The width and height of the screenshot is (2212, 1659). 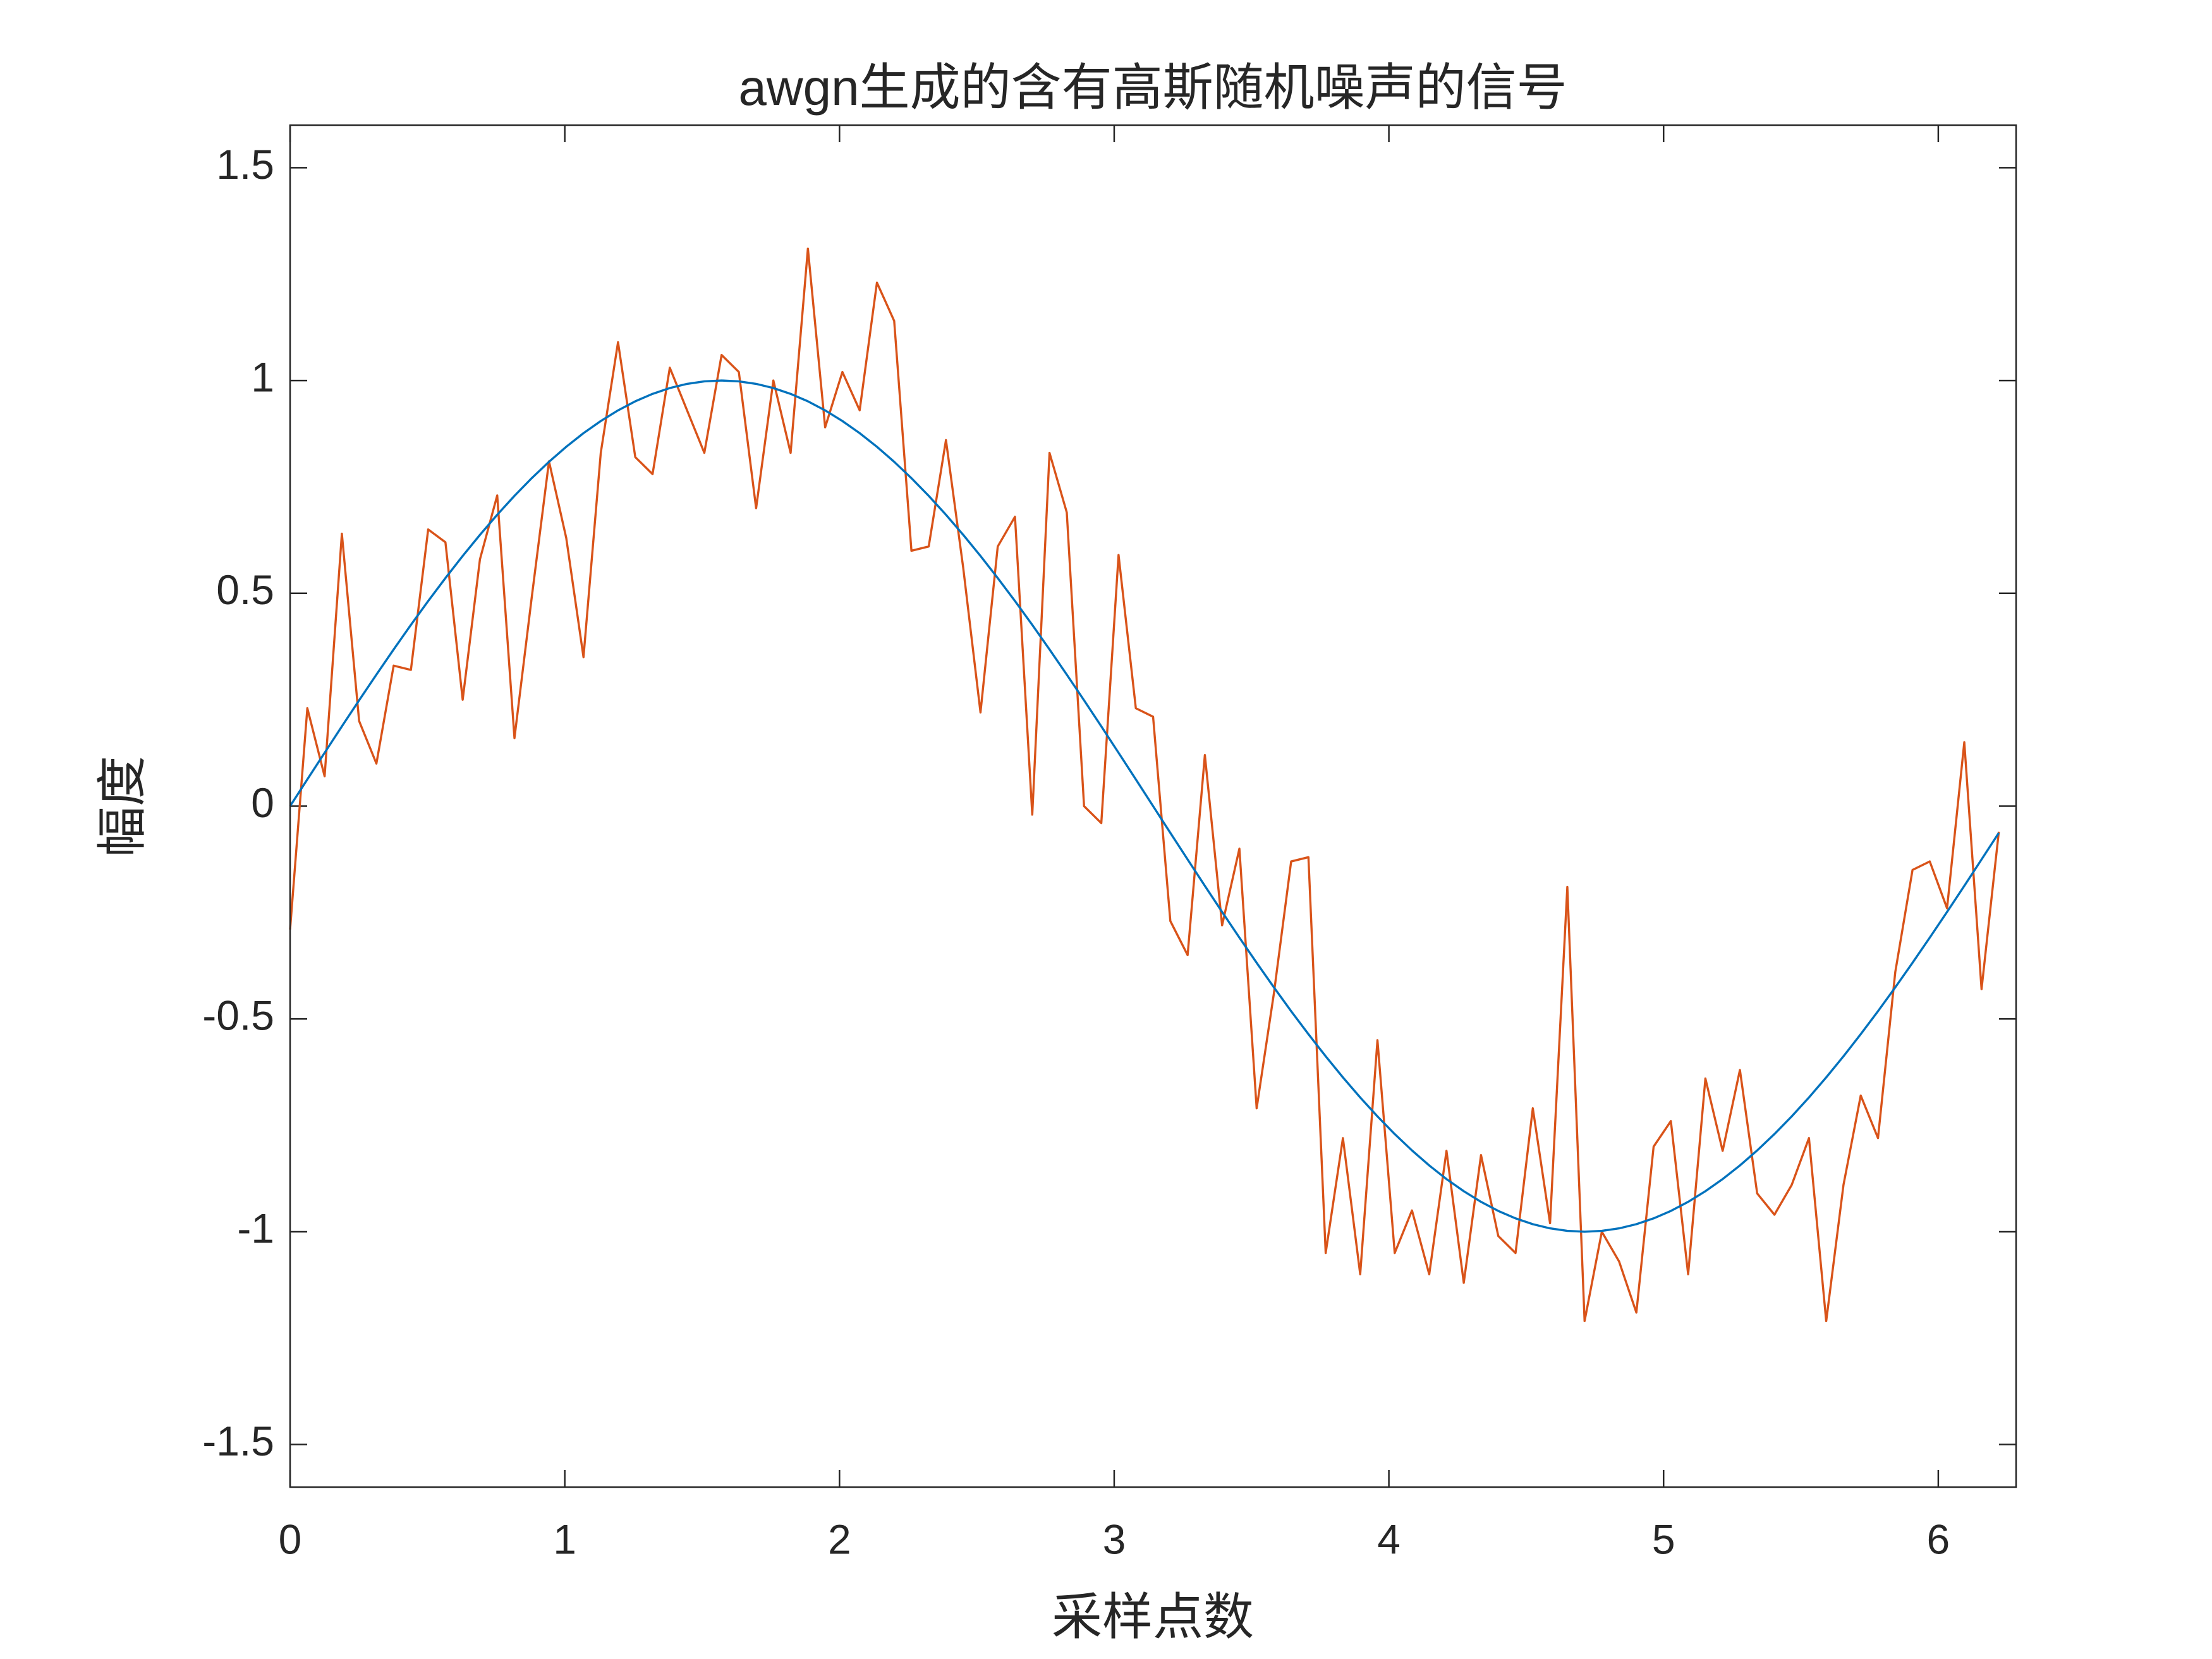 What do you see at coordinates (840, 1539) in the screenshot?
I see `x-tick-label: 2` at bounding box center [840, 1539].